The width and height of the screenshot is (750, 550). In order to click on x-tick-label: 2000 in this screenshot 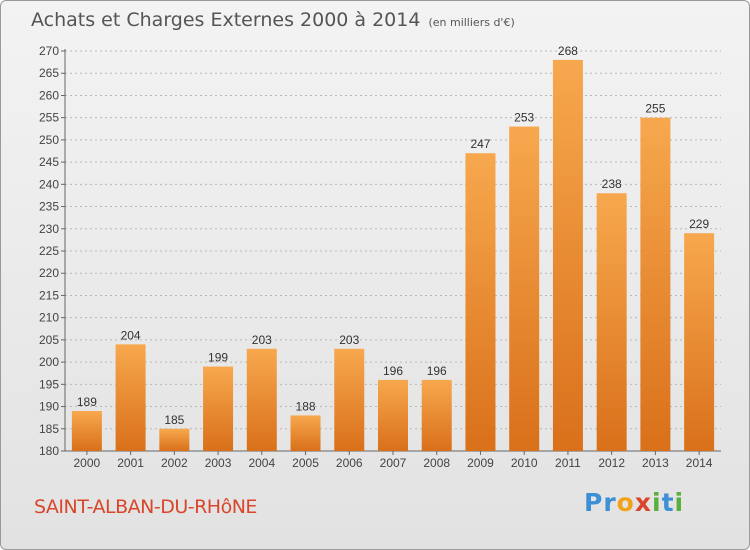, I will do `click(87, 463)`.